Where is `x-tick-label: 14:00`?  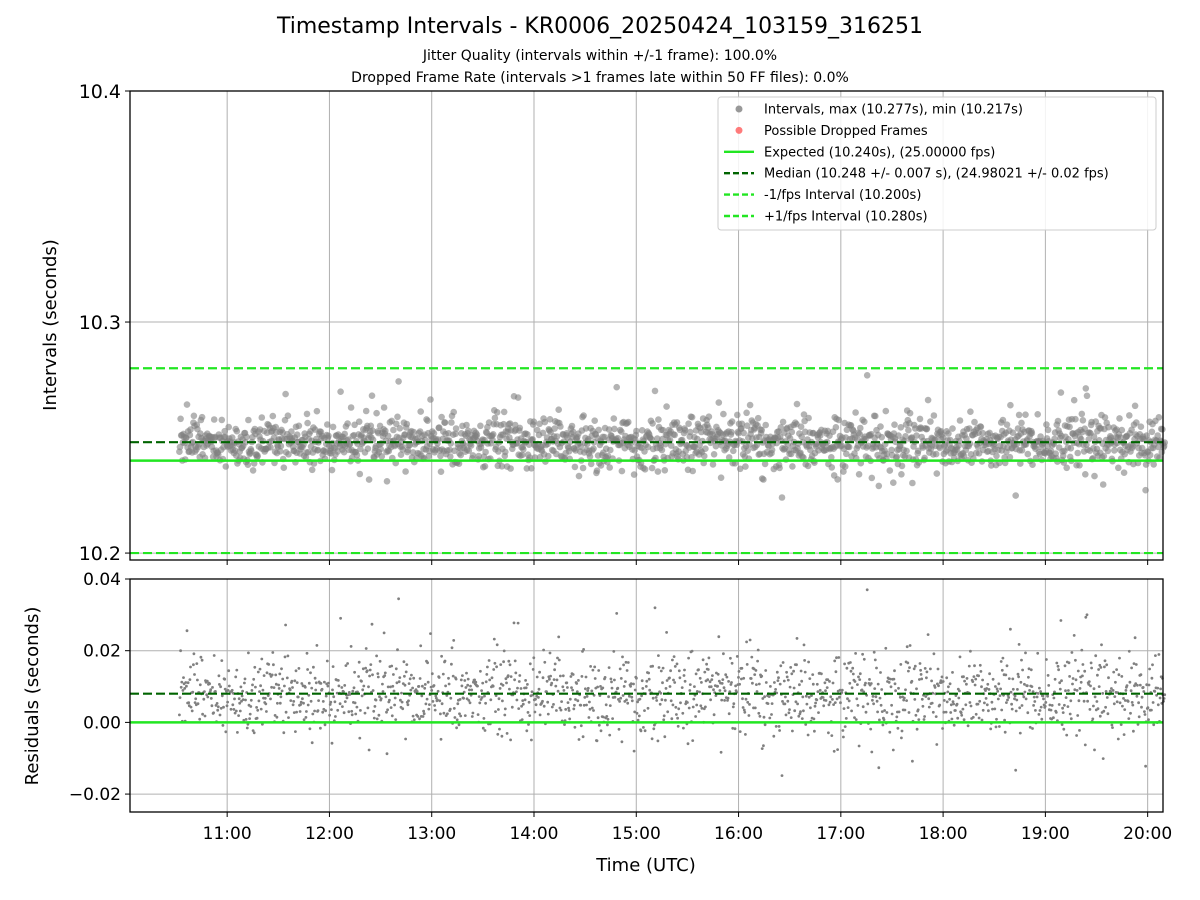
x-tick-label: 14:00 is located at coordinates (533, 834).